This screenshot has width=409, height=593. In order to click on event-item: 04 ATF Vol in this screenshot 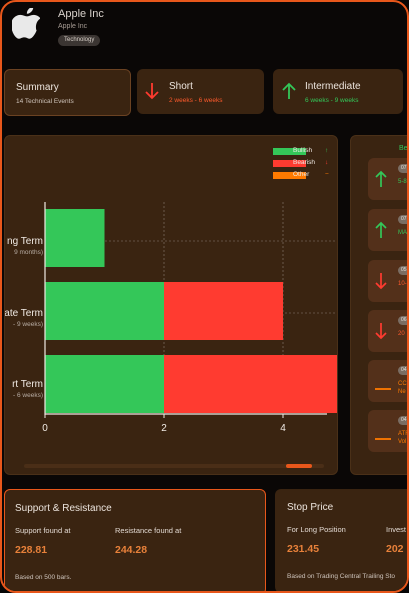, I will do `click(388, 431)`.